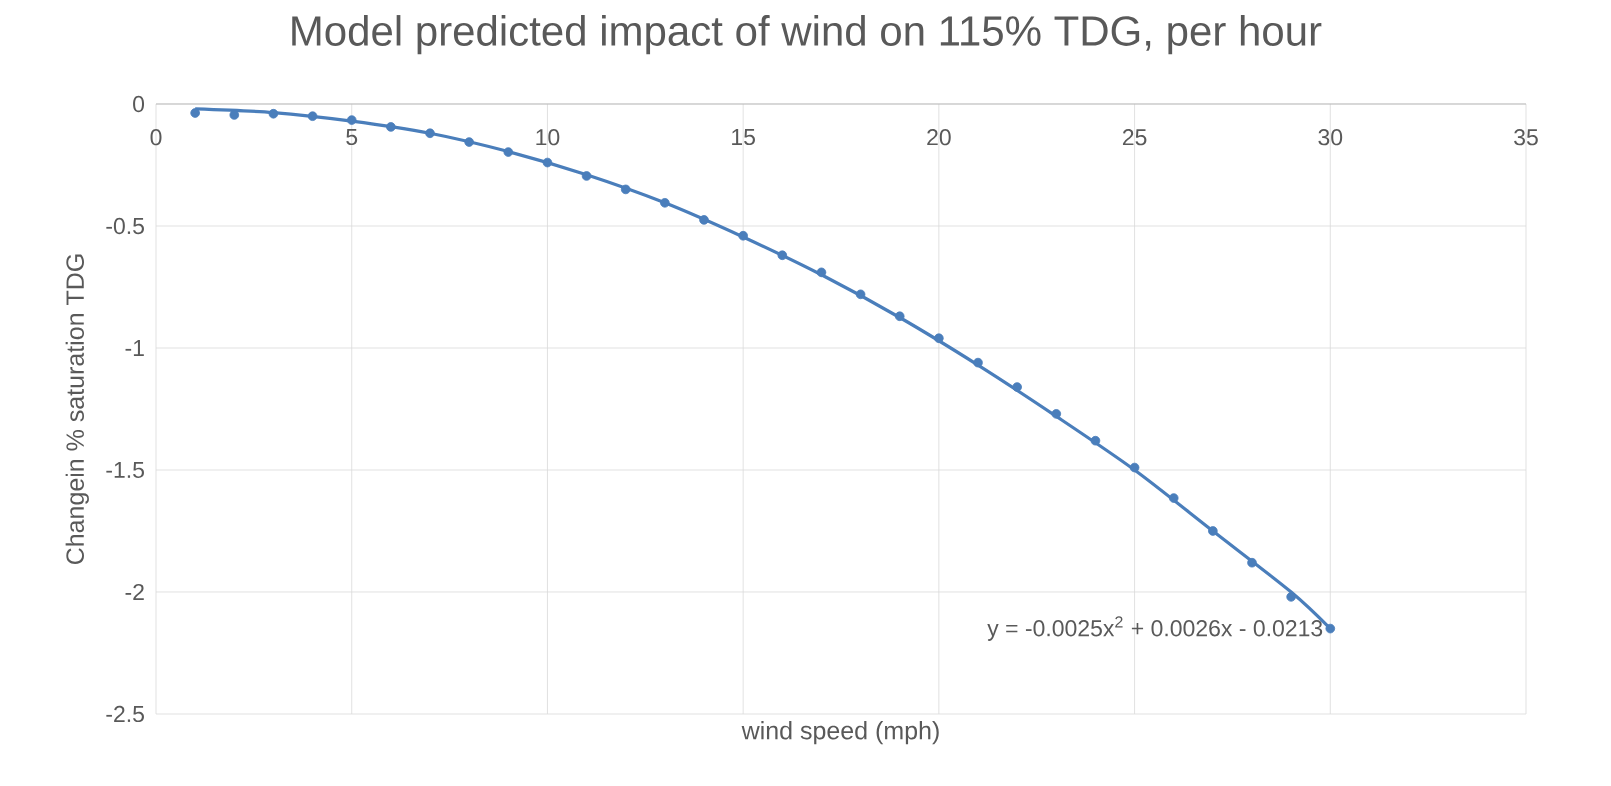 The image size is (1611, 786). What do you see at coordinates (1330, 137) in the screenshot?
I see `x-tick-label: 30` at bounding box center [1330, 137].